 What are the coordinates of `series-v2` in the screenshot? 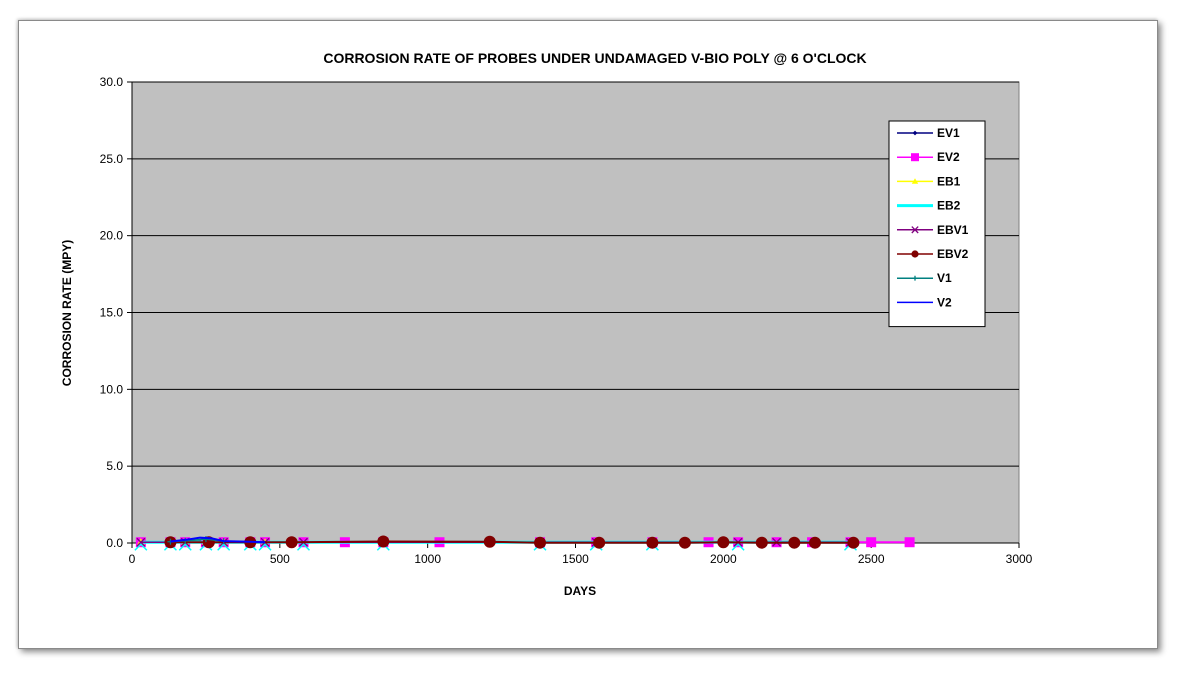 It's located at (218, 540).